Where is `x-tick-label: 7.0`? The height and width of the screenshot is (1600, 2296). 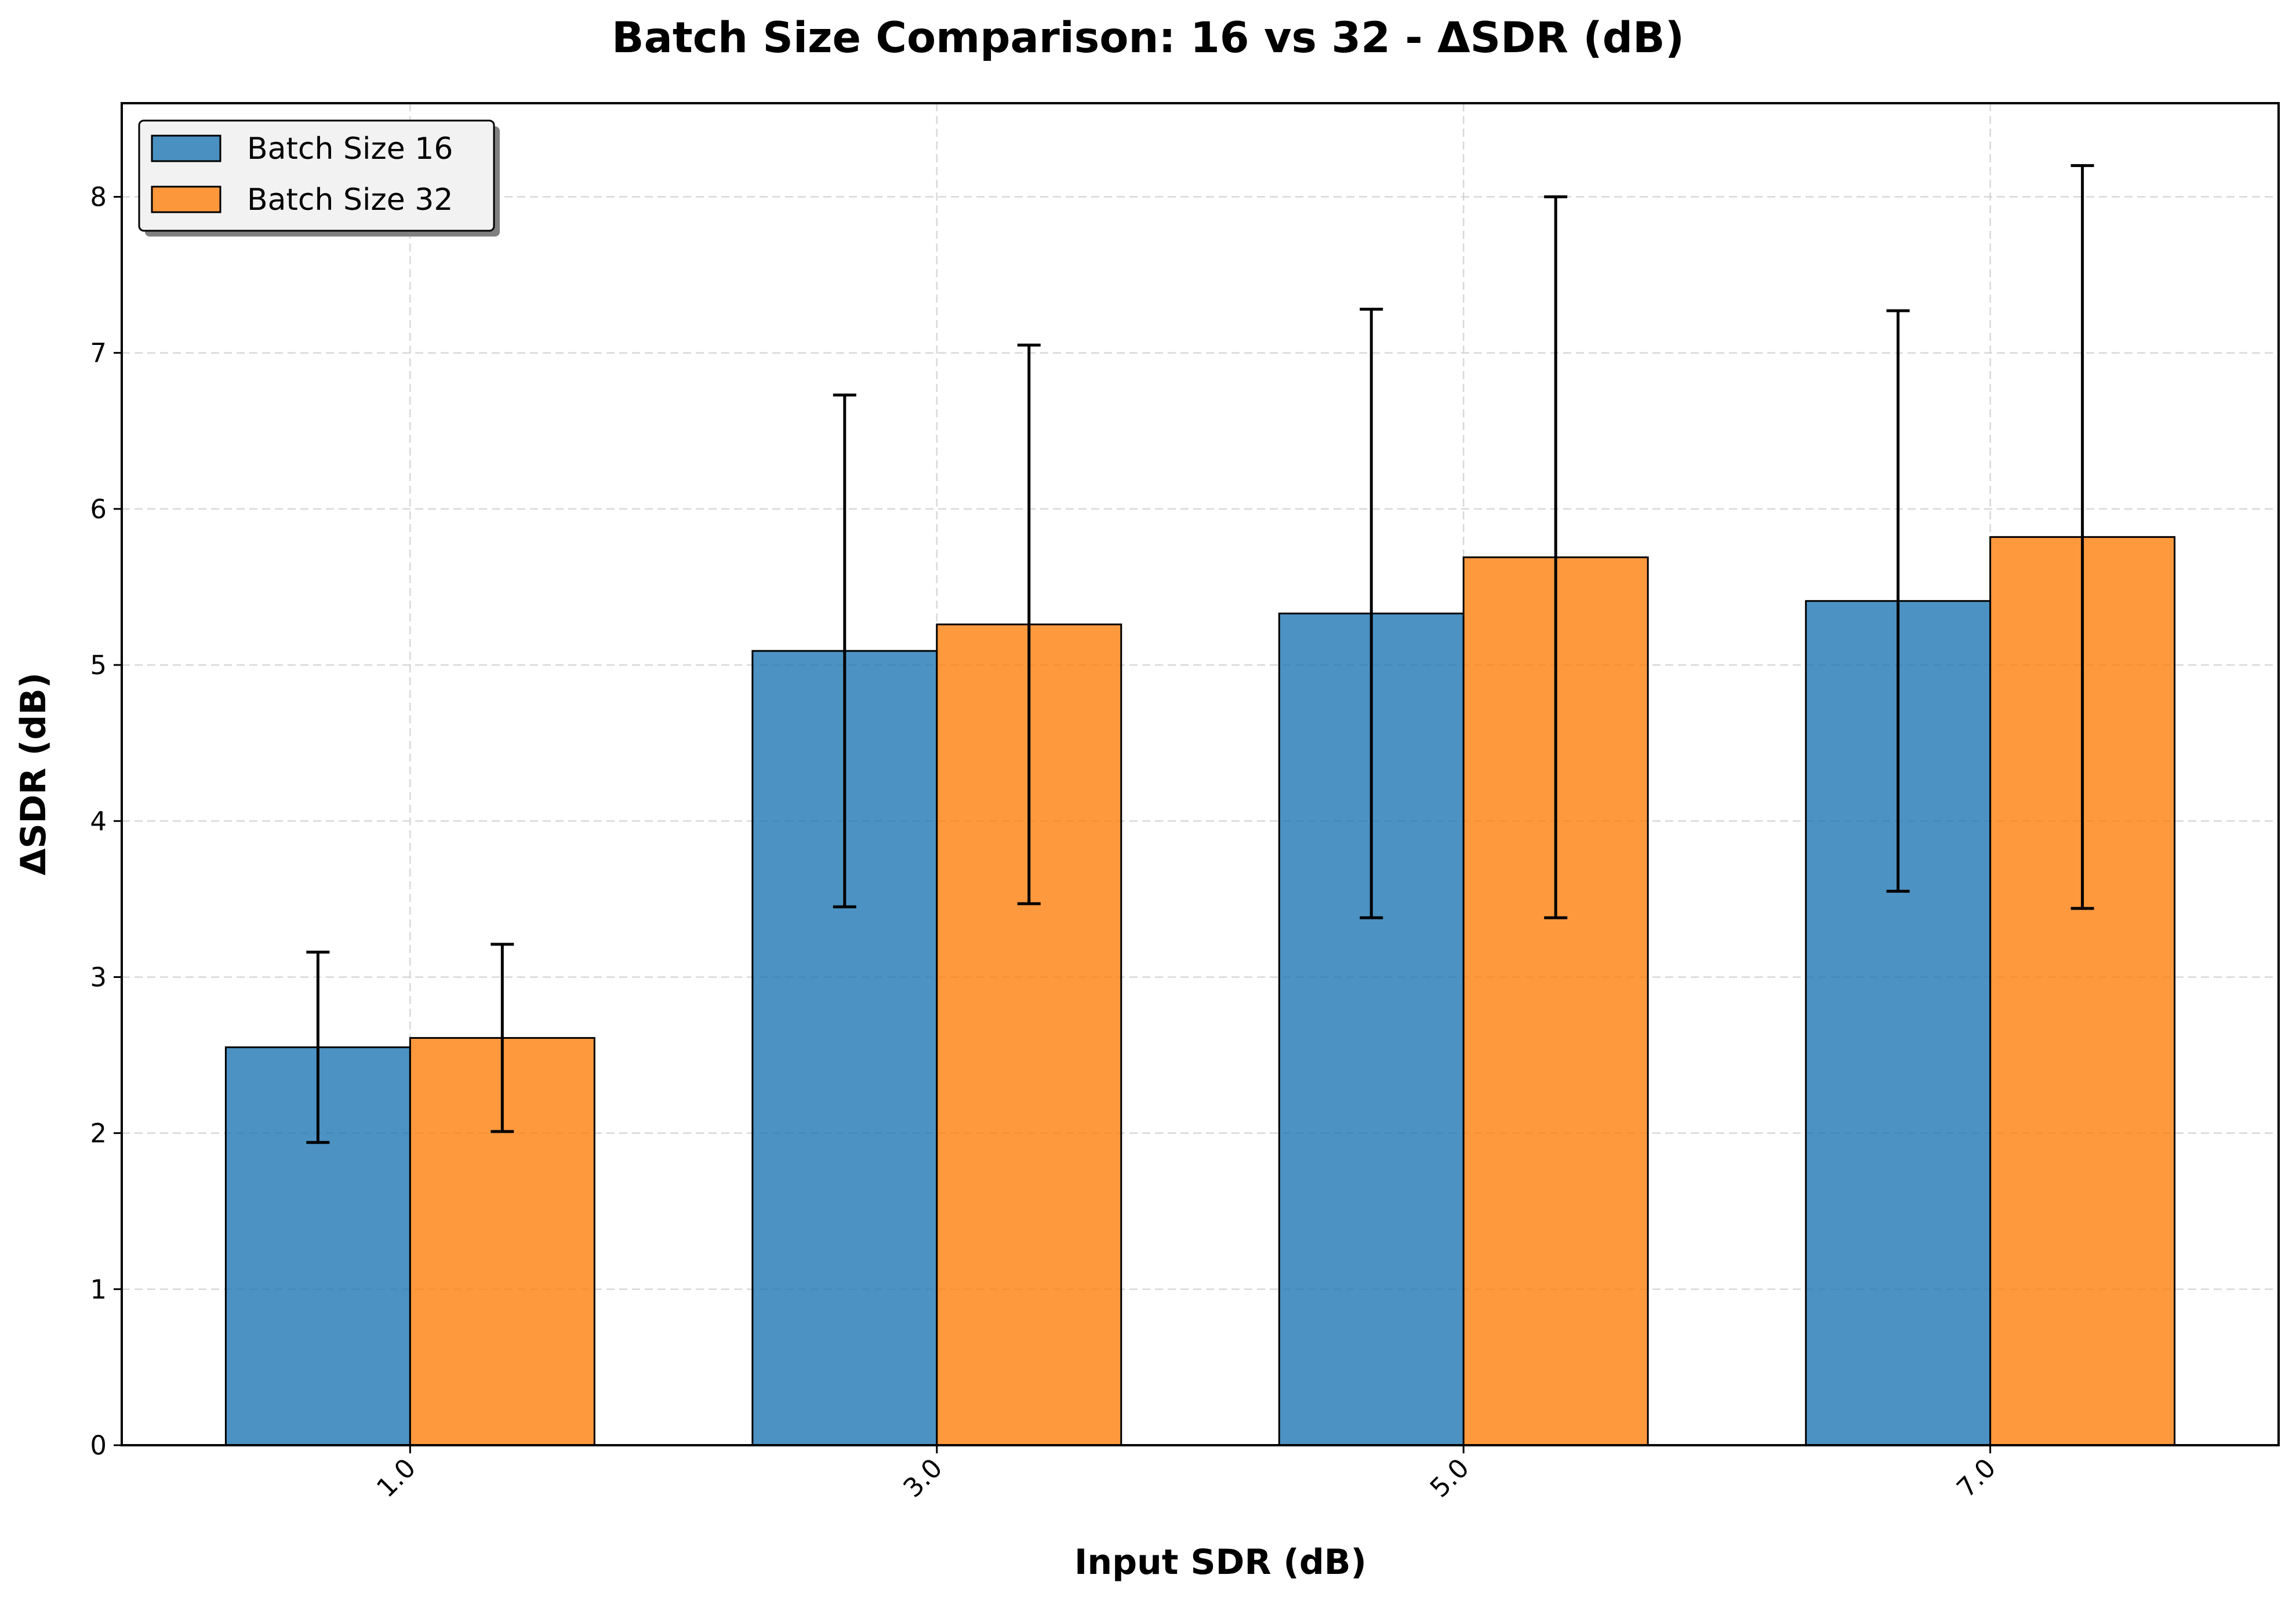
x-tick-label: 7.0 is located at coordinates (1975, 1477).